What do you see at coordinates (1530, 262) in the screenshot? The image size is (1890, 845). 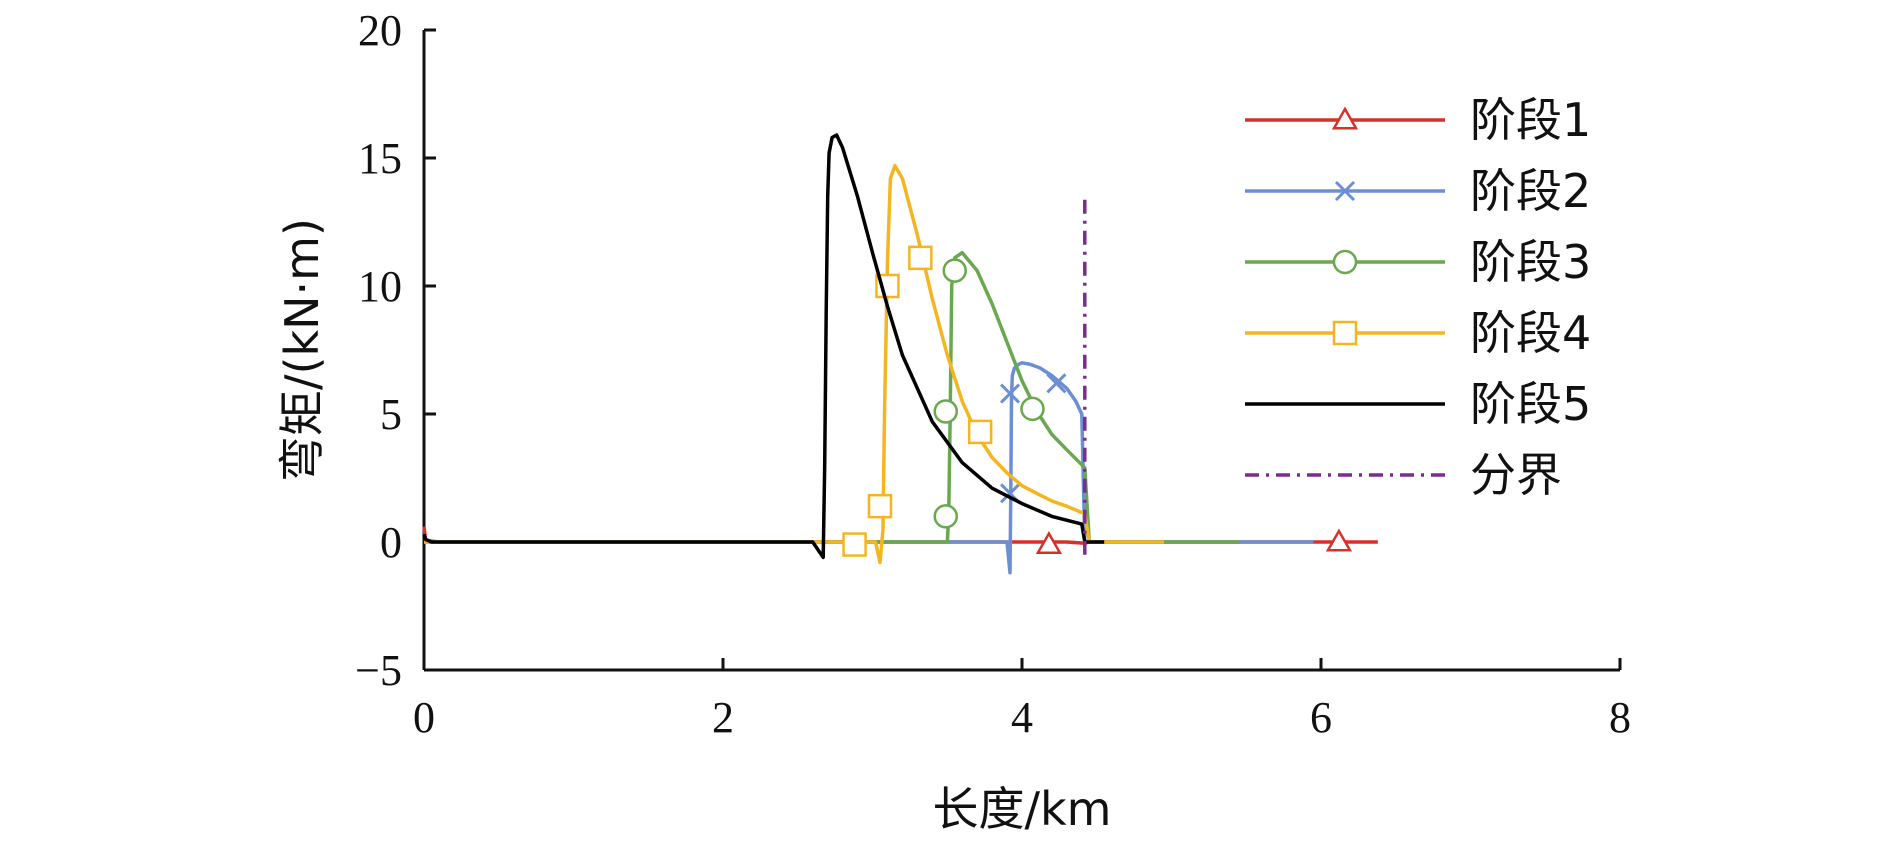 I see `legend-label: 阶段3` at bounding box center [1530, 262].